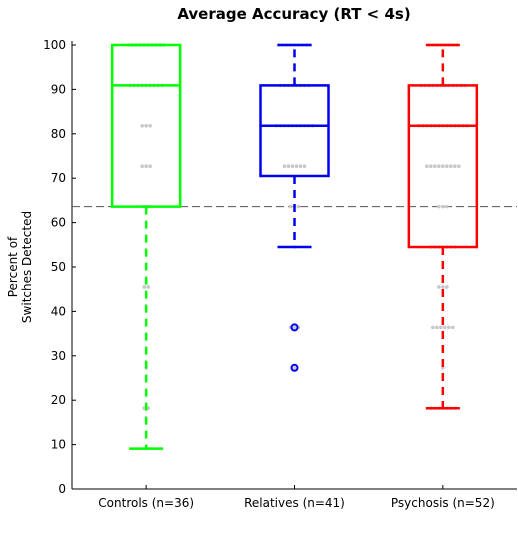 This screenshot has height=542, width=518. Describe the element at coordinates (58, 311) in the screenshot. I see `y-tick-label: 40` at that location.